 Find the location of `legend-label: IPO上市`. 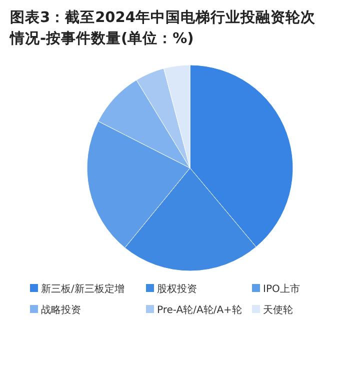

legend-label: IPO上市 is located at coordinates (281, 289).